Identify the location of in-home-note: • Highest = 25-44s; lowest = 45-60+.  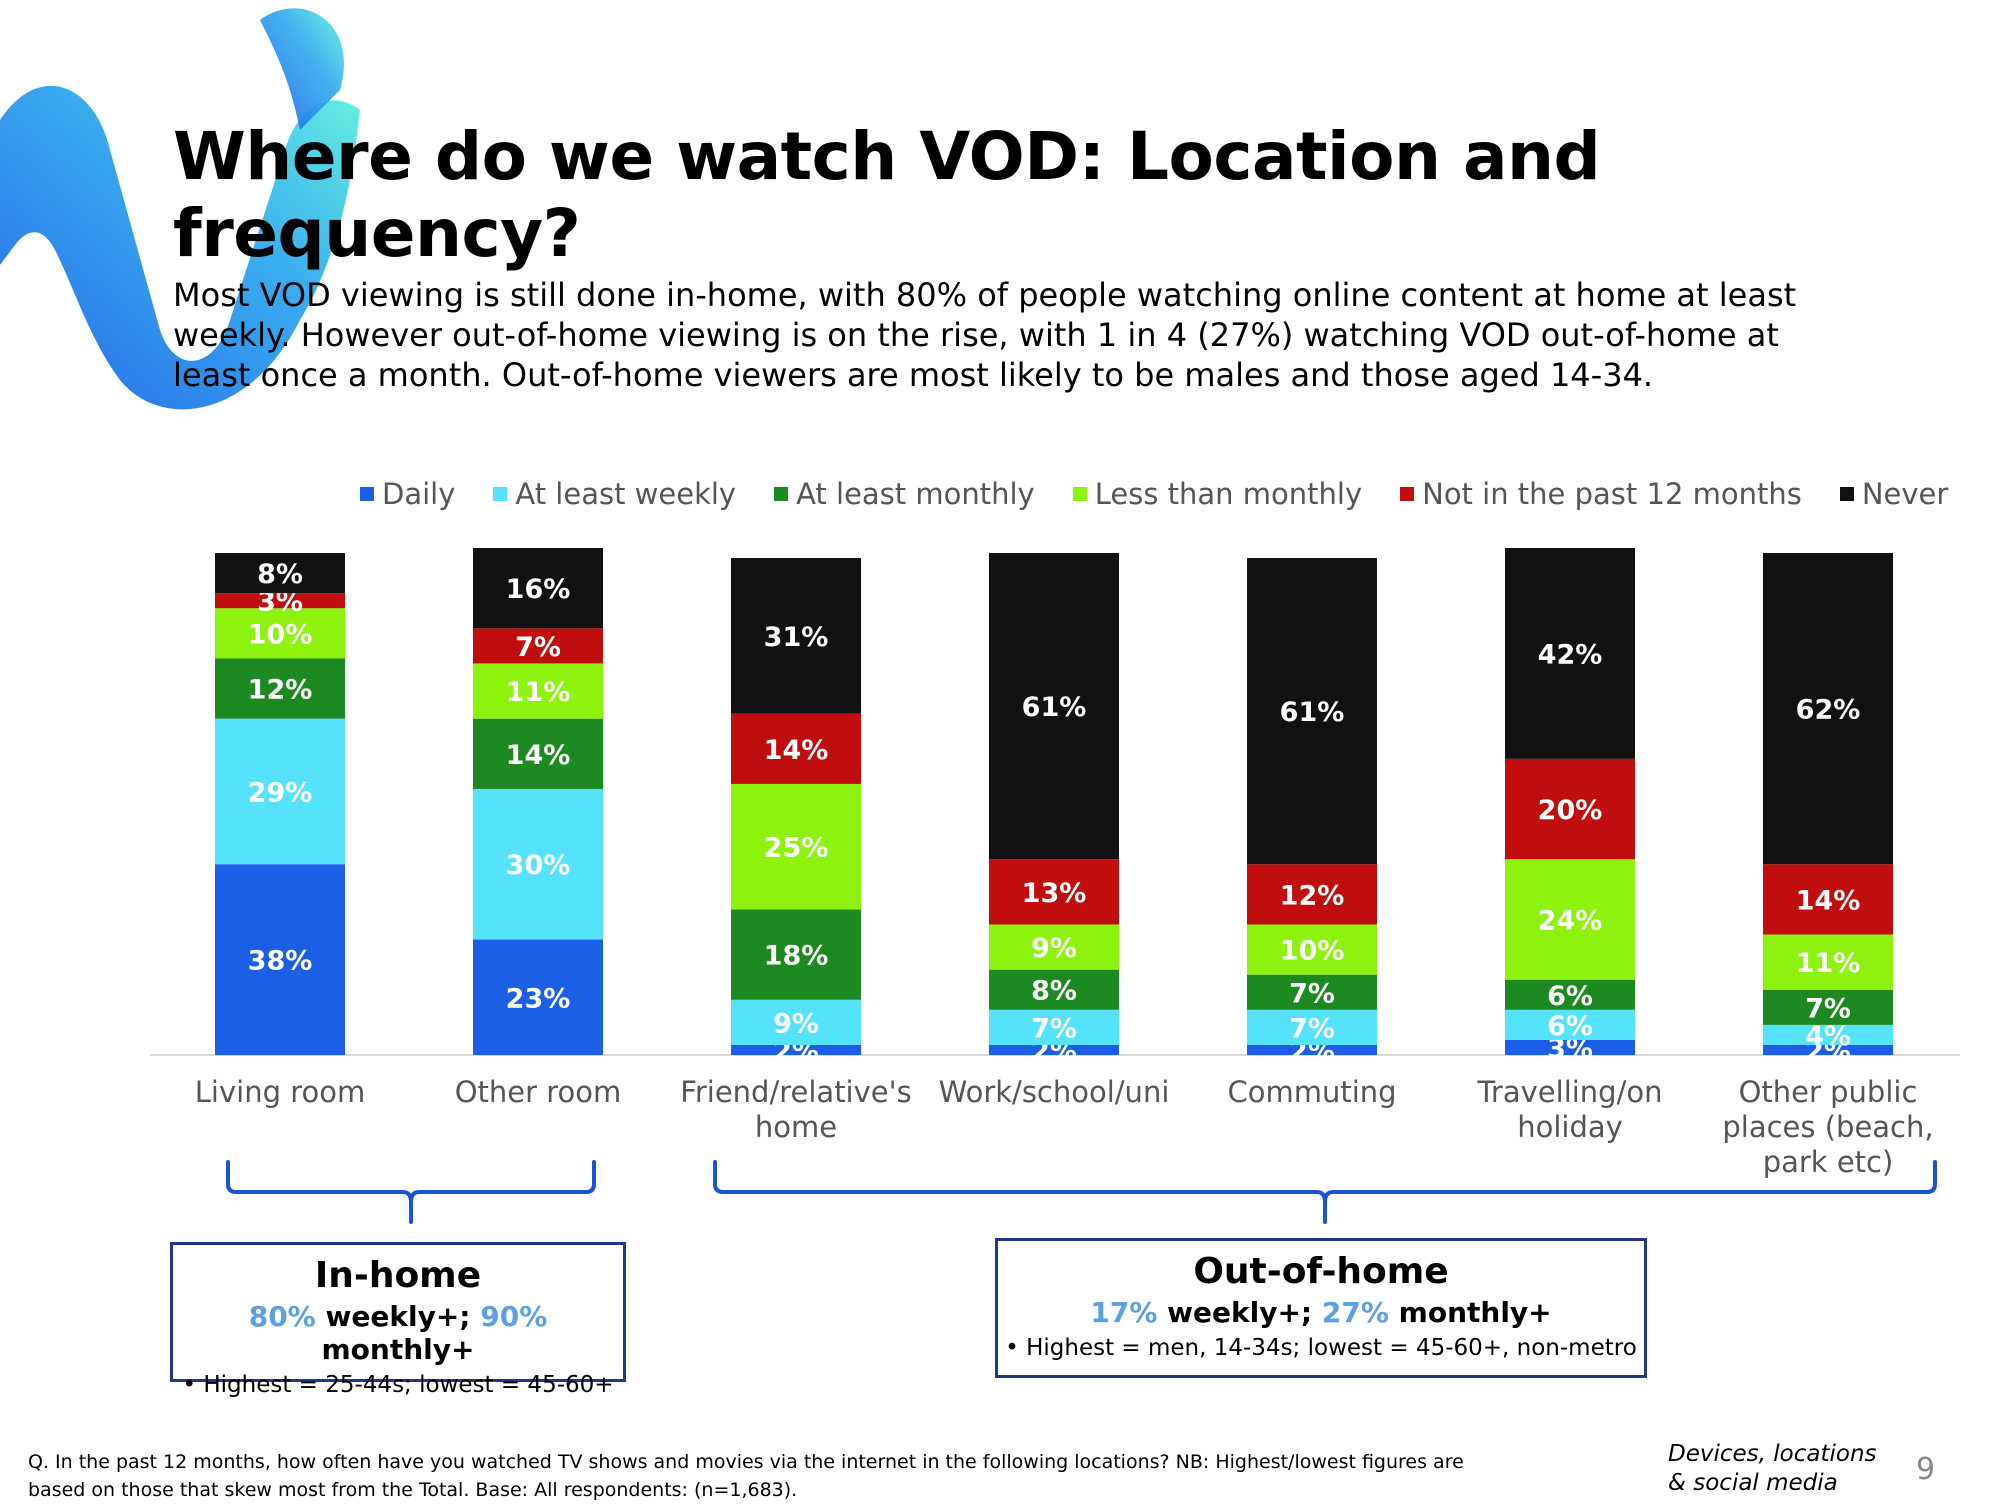
(398, 1385).